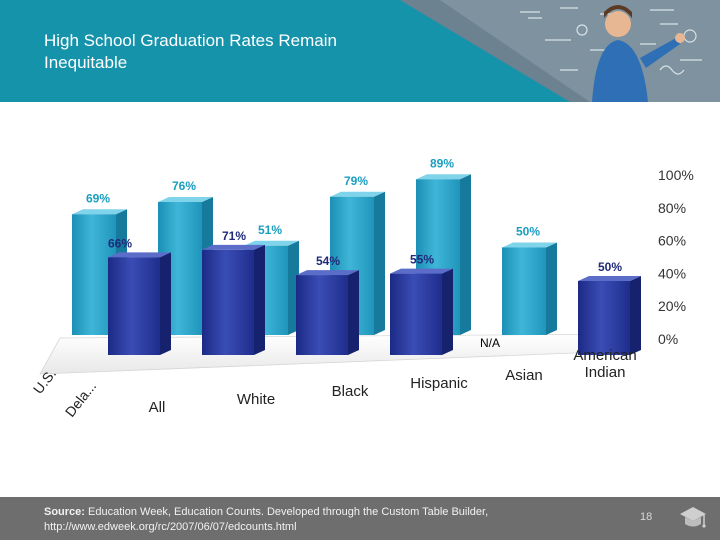  Describe the element at coordinates (672, 273) in the screenshot. I see `y-tick-label: 40%` at that location.